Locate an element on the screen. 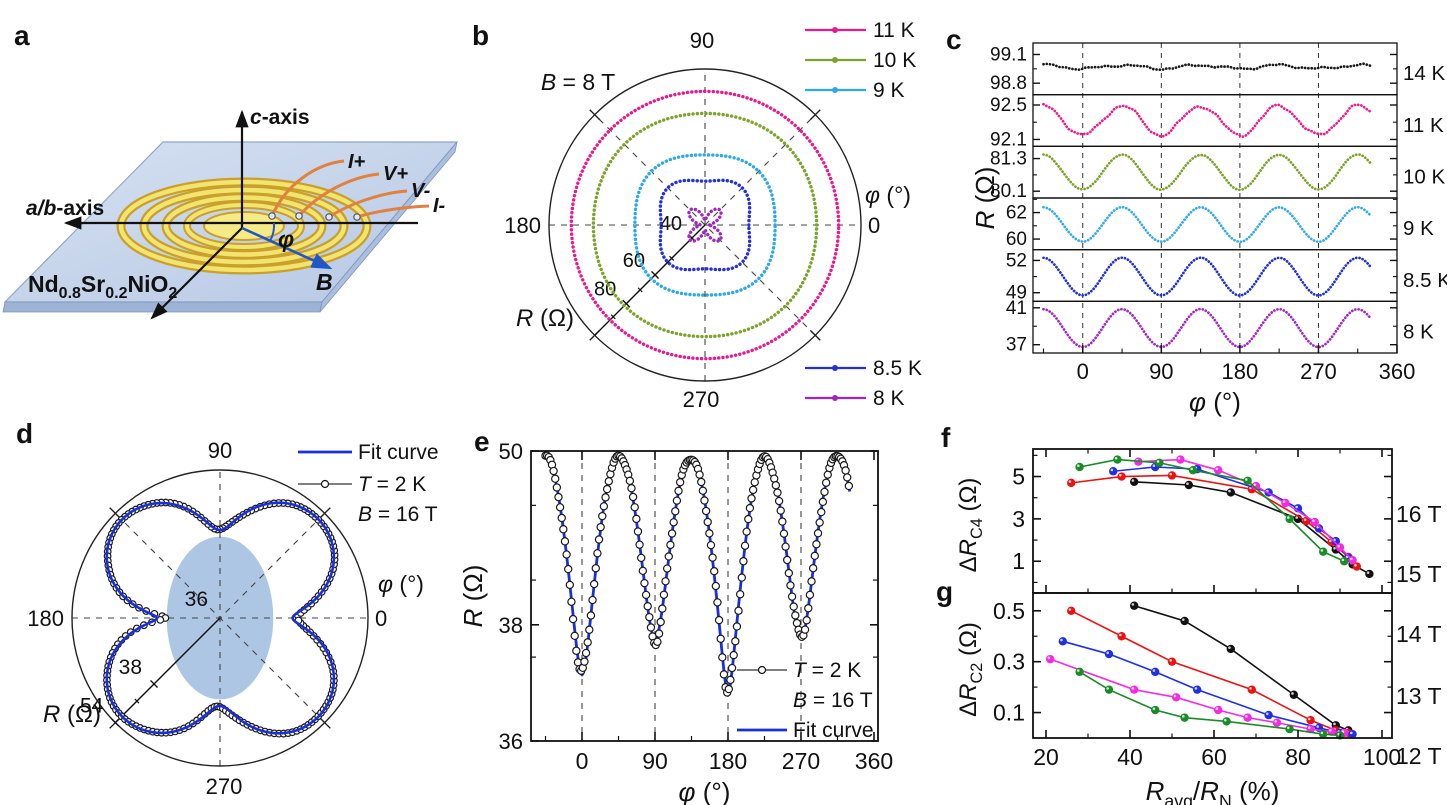  c-series-9K is located at coordinates (1207, 224).